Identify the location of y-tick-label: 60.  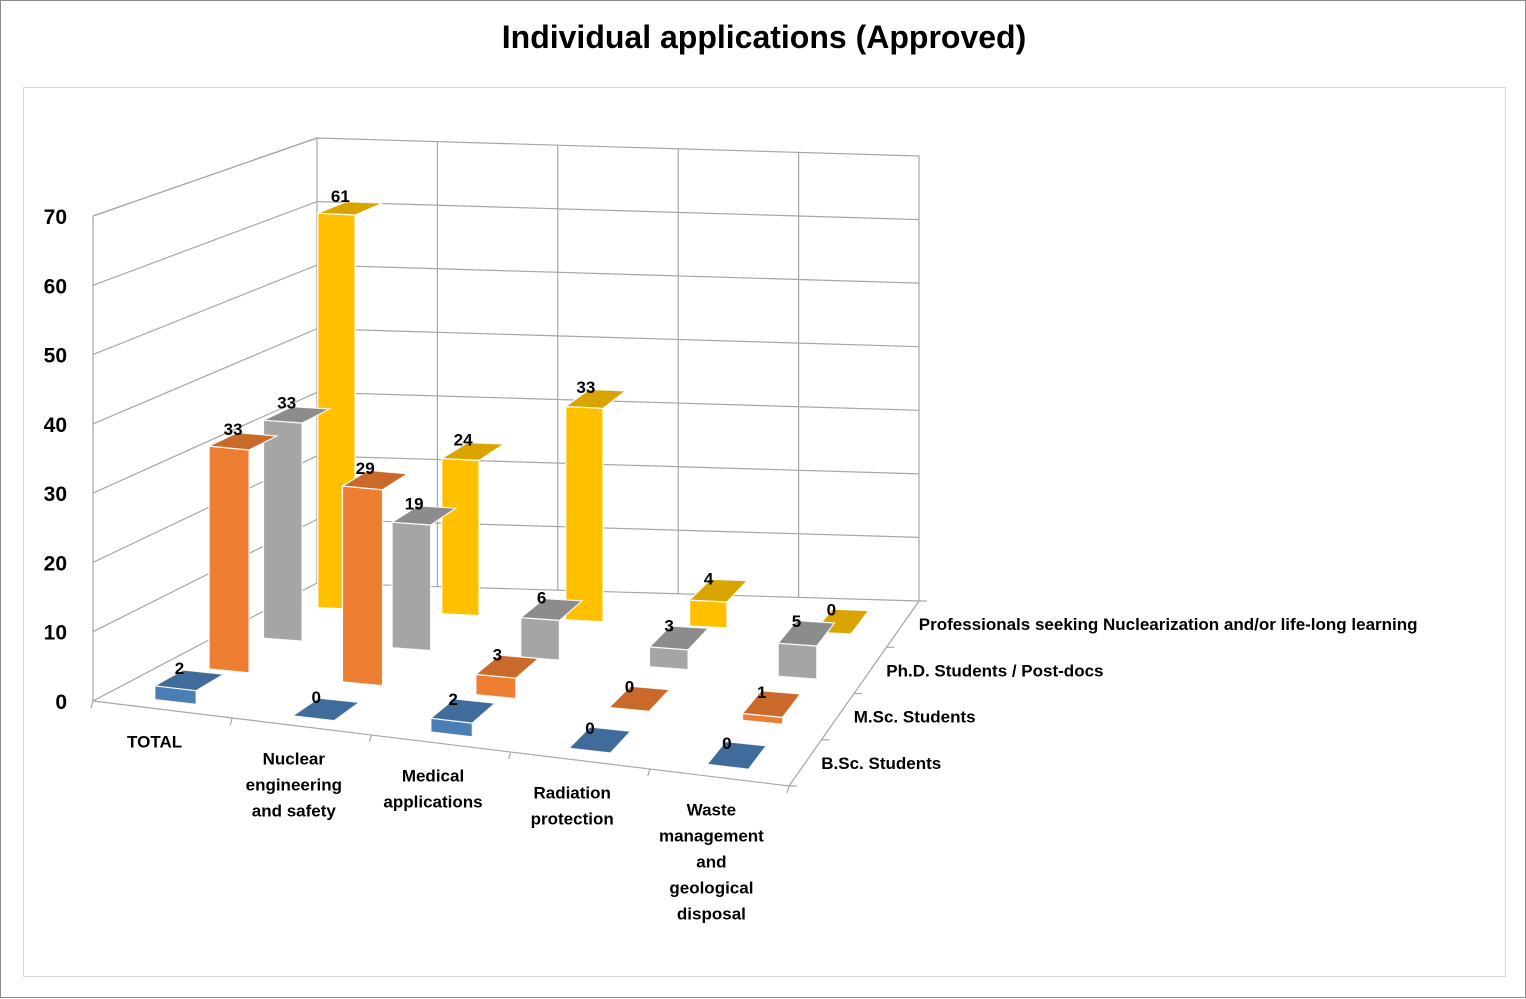
(55, 286).